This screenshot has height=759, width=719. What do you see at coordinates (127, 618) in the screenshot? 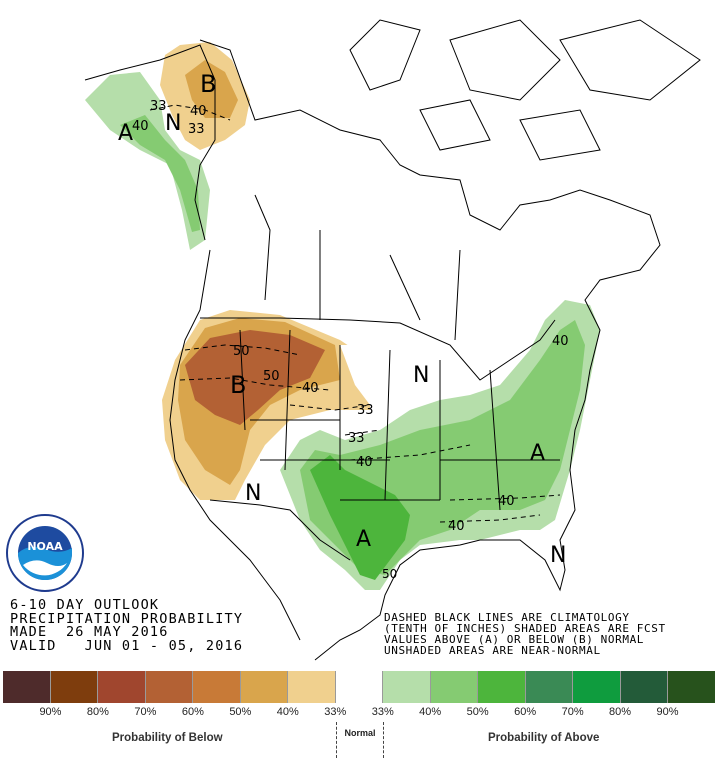
I see `outlook-subtitle: PRECIPITATION PROBABILITY` at bounding box center [127, 618].